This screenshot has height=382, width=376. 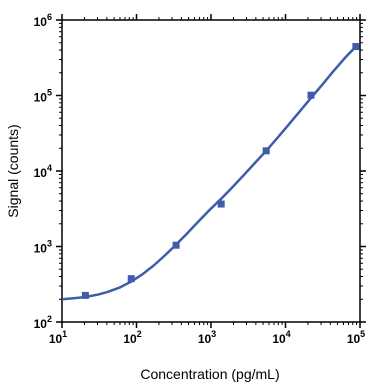 I want to click on x-tick-label: 10⁴, so click(x=281, y=337).